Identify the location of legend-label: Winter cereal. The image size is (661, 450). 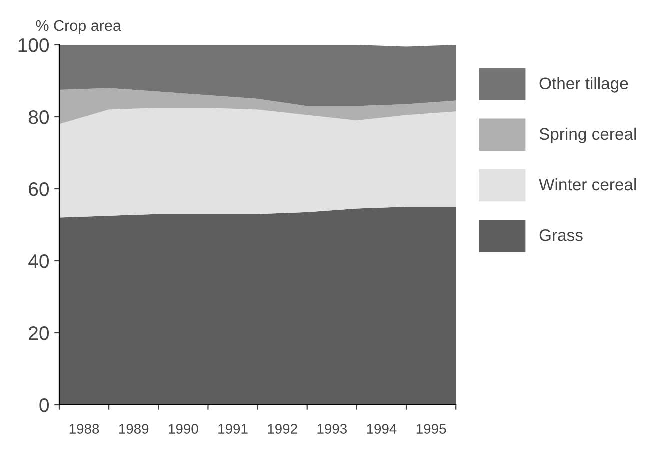
(587, 184).